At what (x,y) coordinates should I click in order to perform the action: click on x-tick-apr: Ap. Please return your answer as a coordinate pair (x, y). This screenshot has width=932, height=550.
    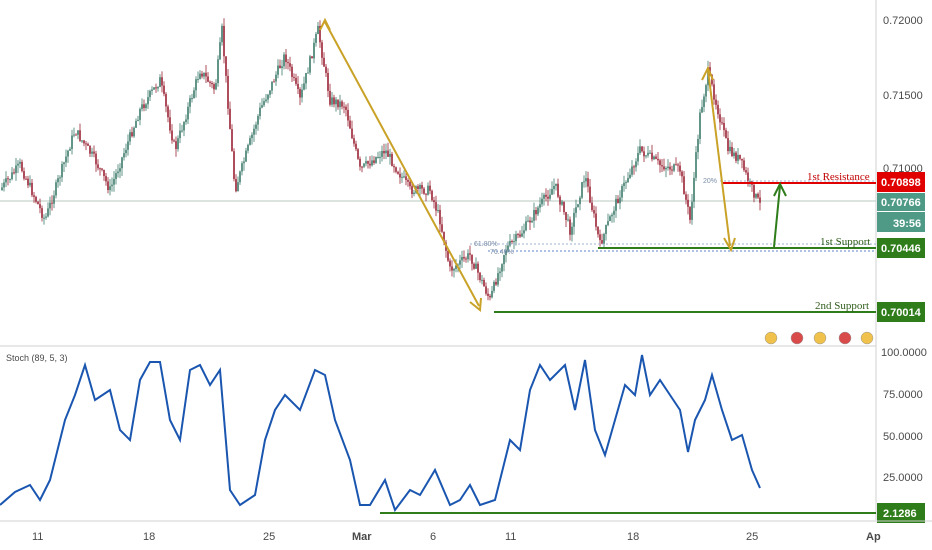
    Looking at the image, I should click on (873, 537).